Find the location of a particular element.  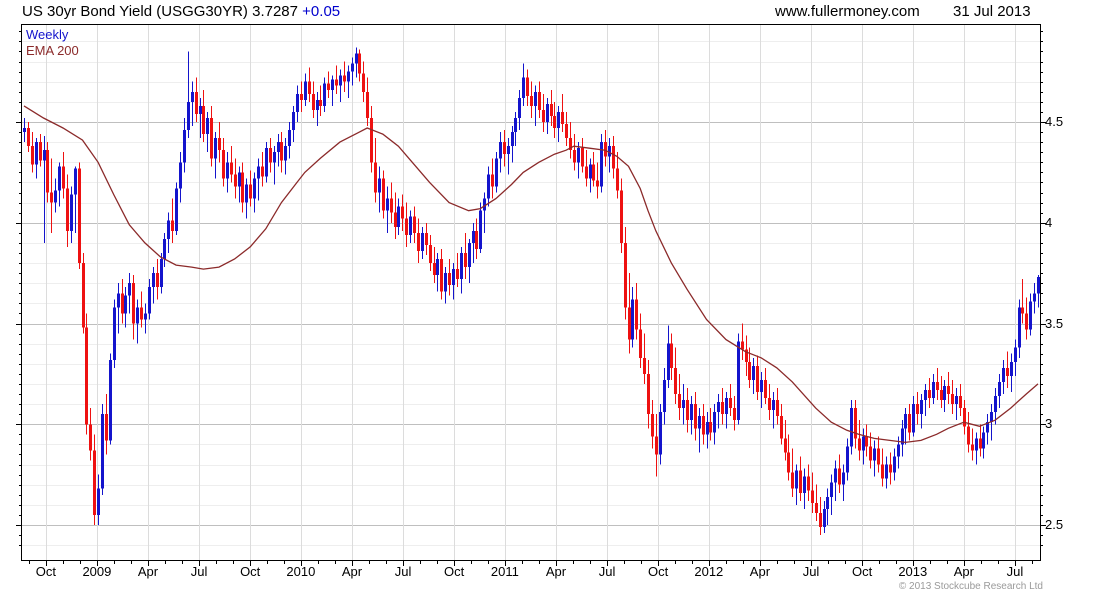

x-axis-label: 2009 is located at coordinates (97, 571).